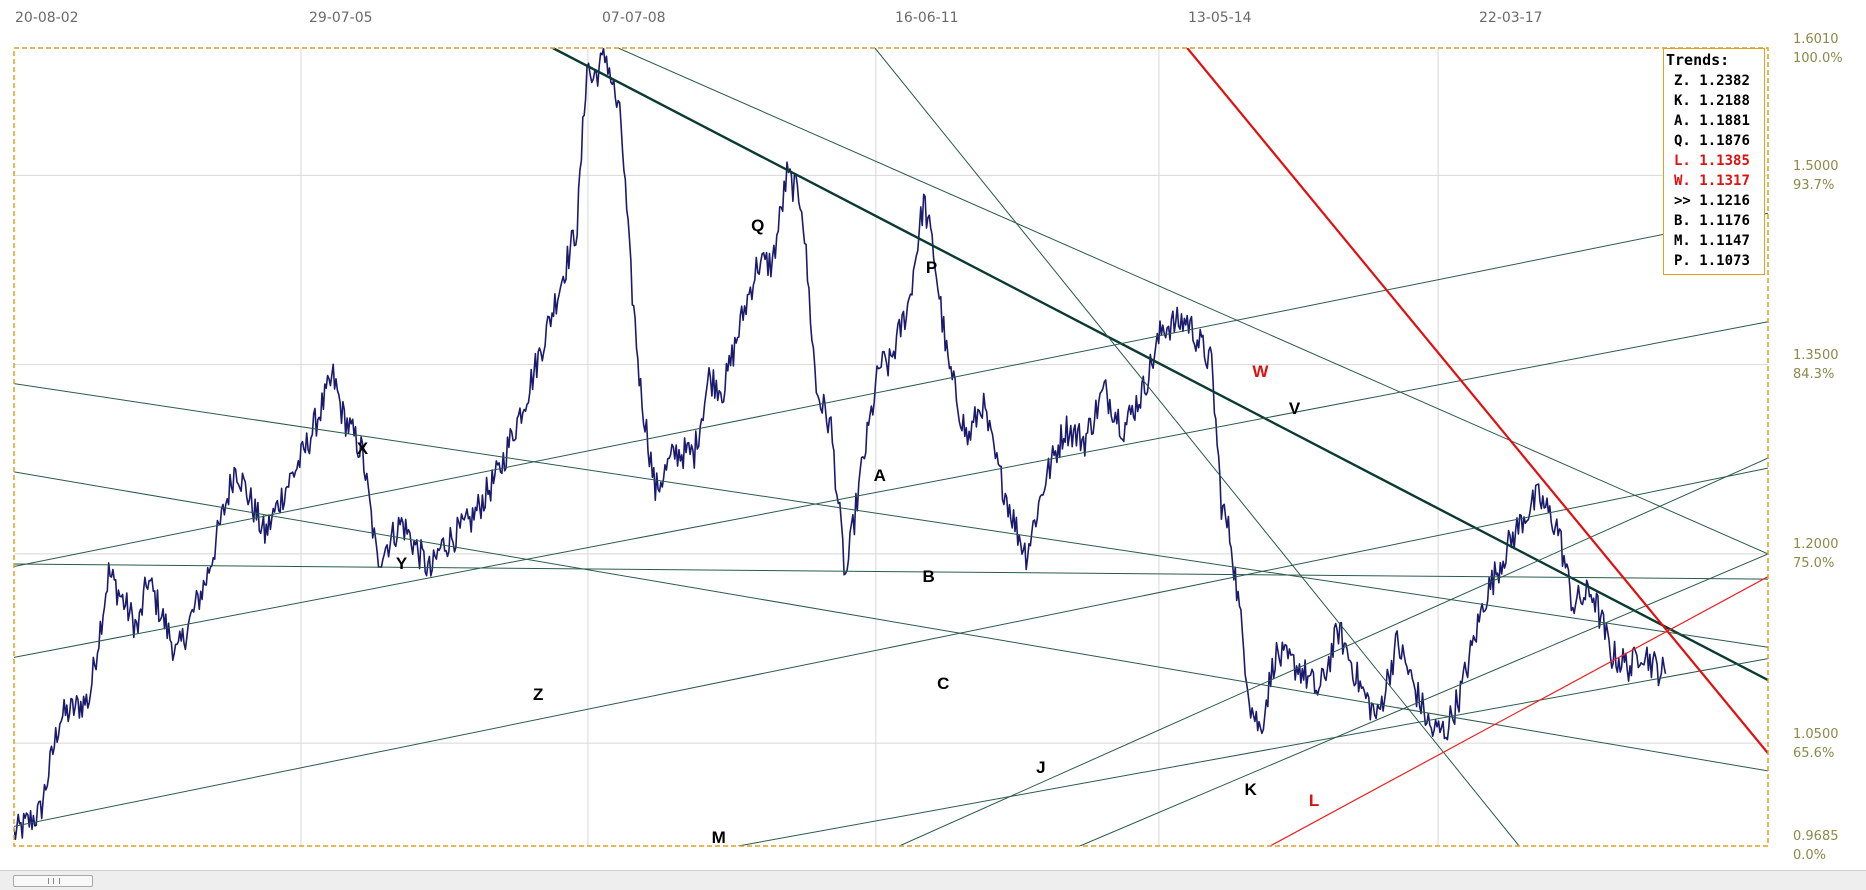 The width and height of the screenshot is (1866, 890). What do you see at coordinates (1724, 101) in the screenshot?
I see `trend-legend-value: 1.2188` at bounding box center [1724, 101].